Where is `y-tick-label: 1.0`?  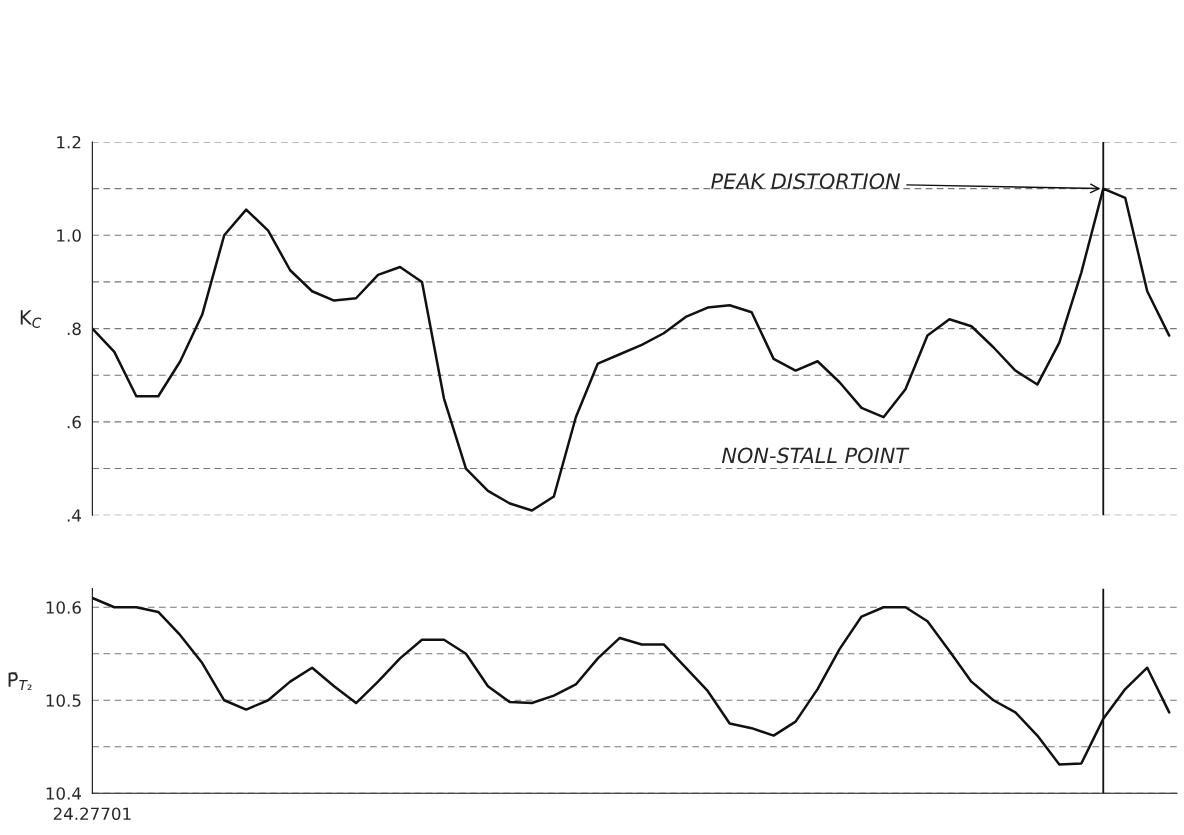 y-tick-label: 1.0 is located at coordinates (69, 235).